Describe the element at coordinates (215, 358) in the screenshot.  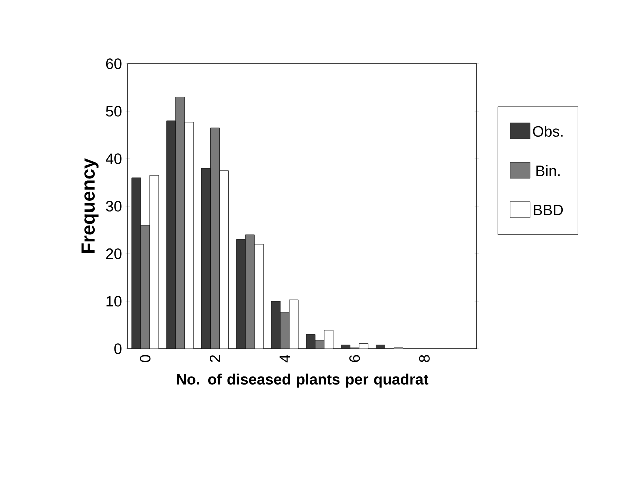
I see `x-tick-label: 2` at that location.